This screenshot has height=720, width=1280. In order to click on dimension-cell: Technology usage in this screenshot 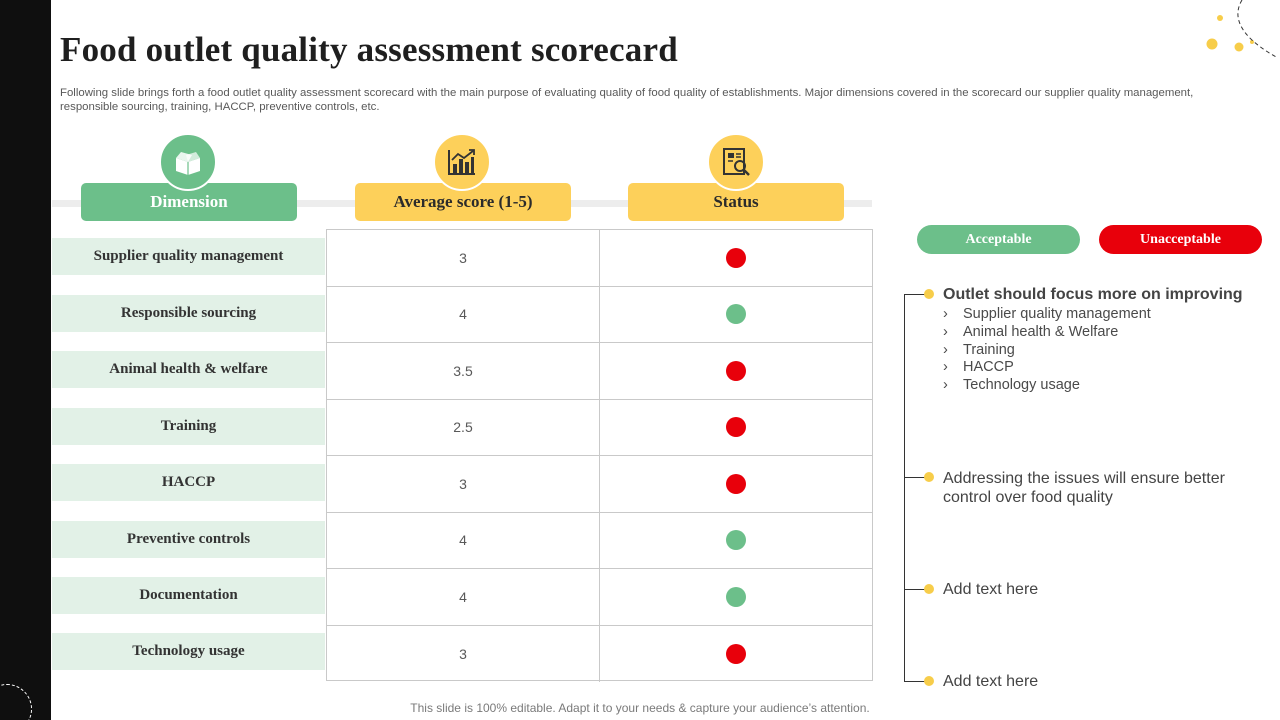, I will do `click(188, 651)`.